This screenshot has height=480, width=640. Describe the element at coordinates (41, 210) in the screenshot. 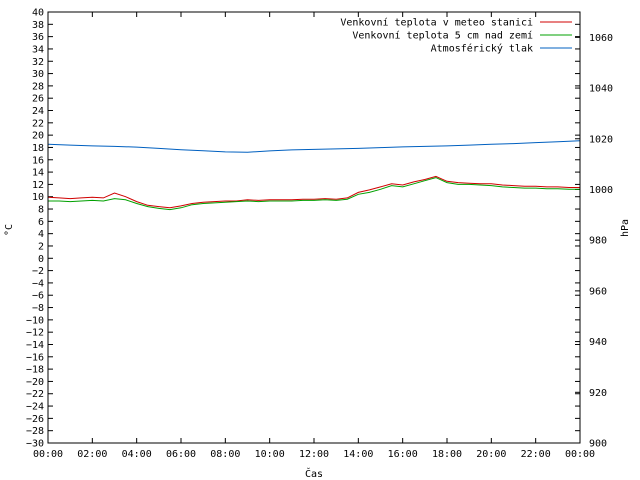

I see `y-tick-label: 8` at that location.